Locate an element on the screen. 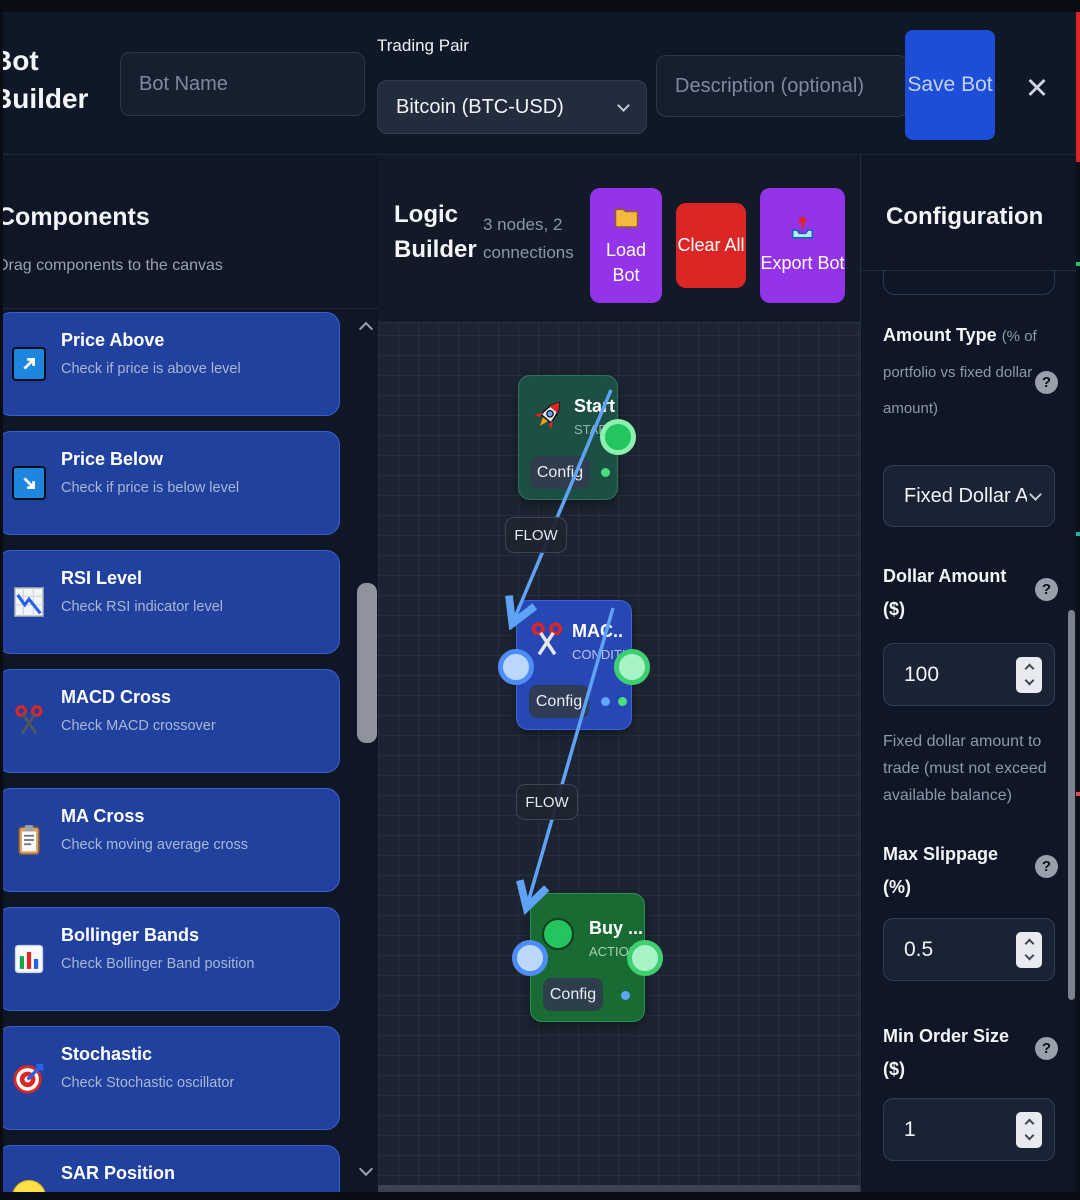  export-bot-button: Export Bot is located at coordinates (802, 245).